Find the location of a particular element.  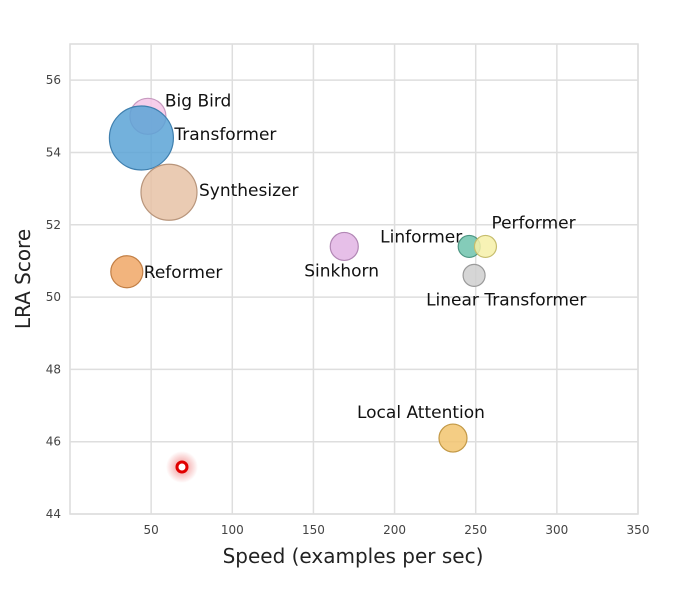

y-tick-label: 52 is located at coordinates (53, 225).